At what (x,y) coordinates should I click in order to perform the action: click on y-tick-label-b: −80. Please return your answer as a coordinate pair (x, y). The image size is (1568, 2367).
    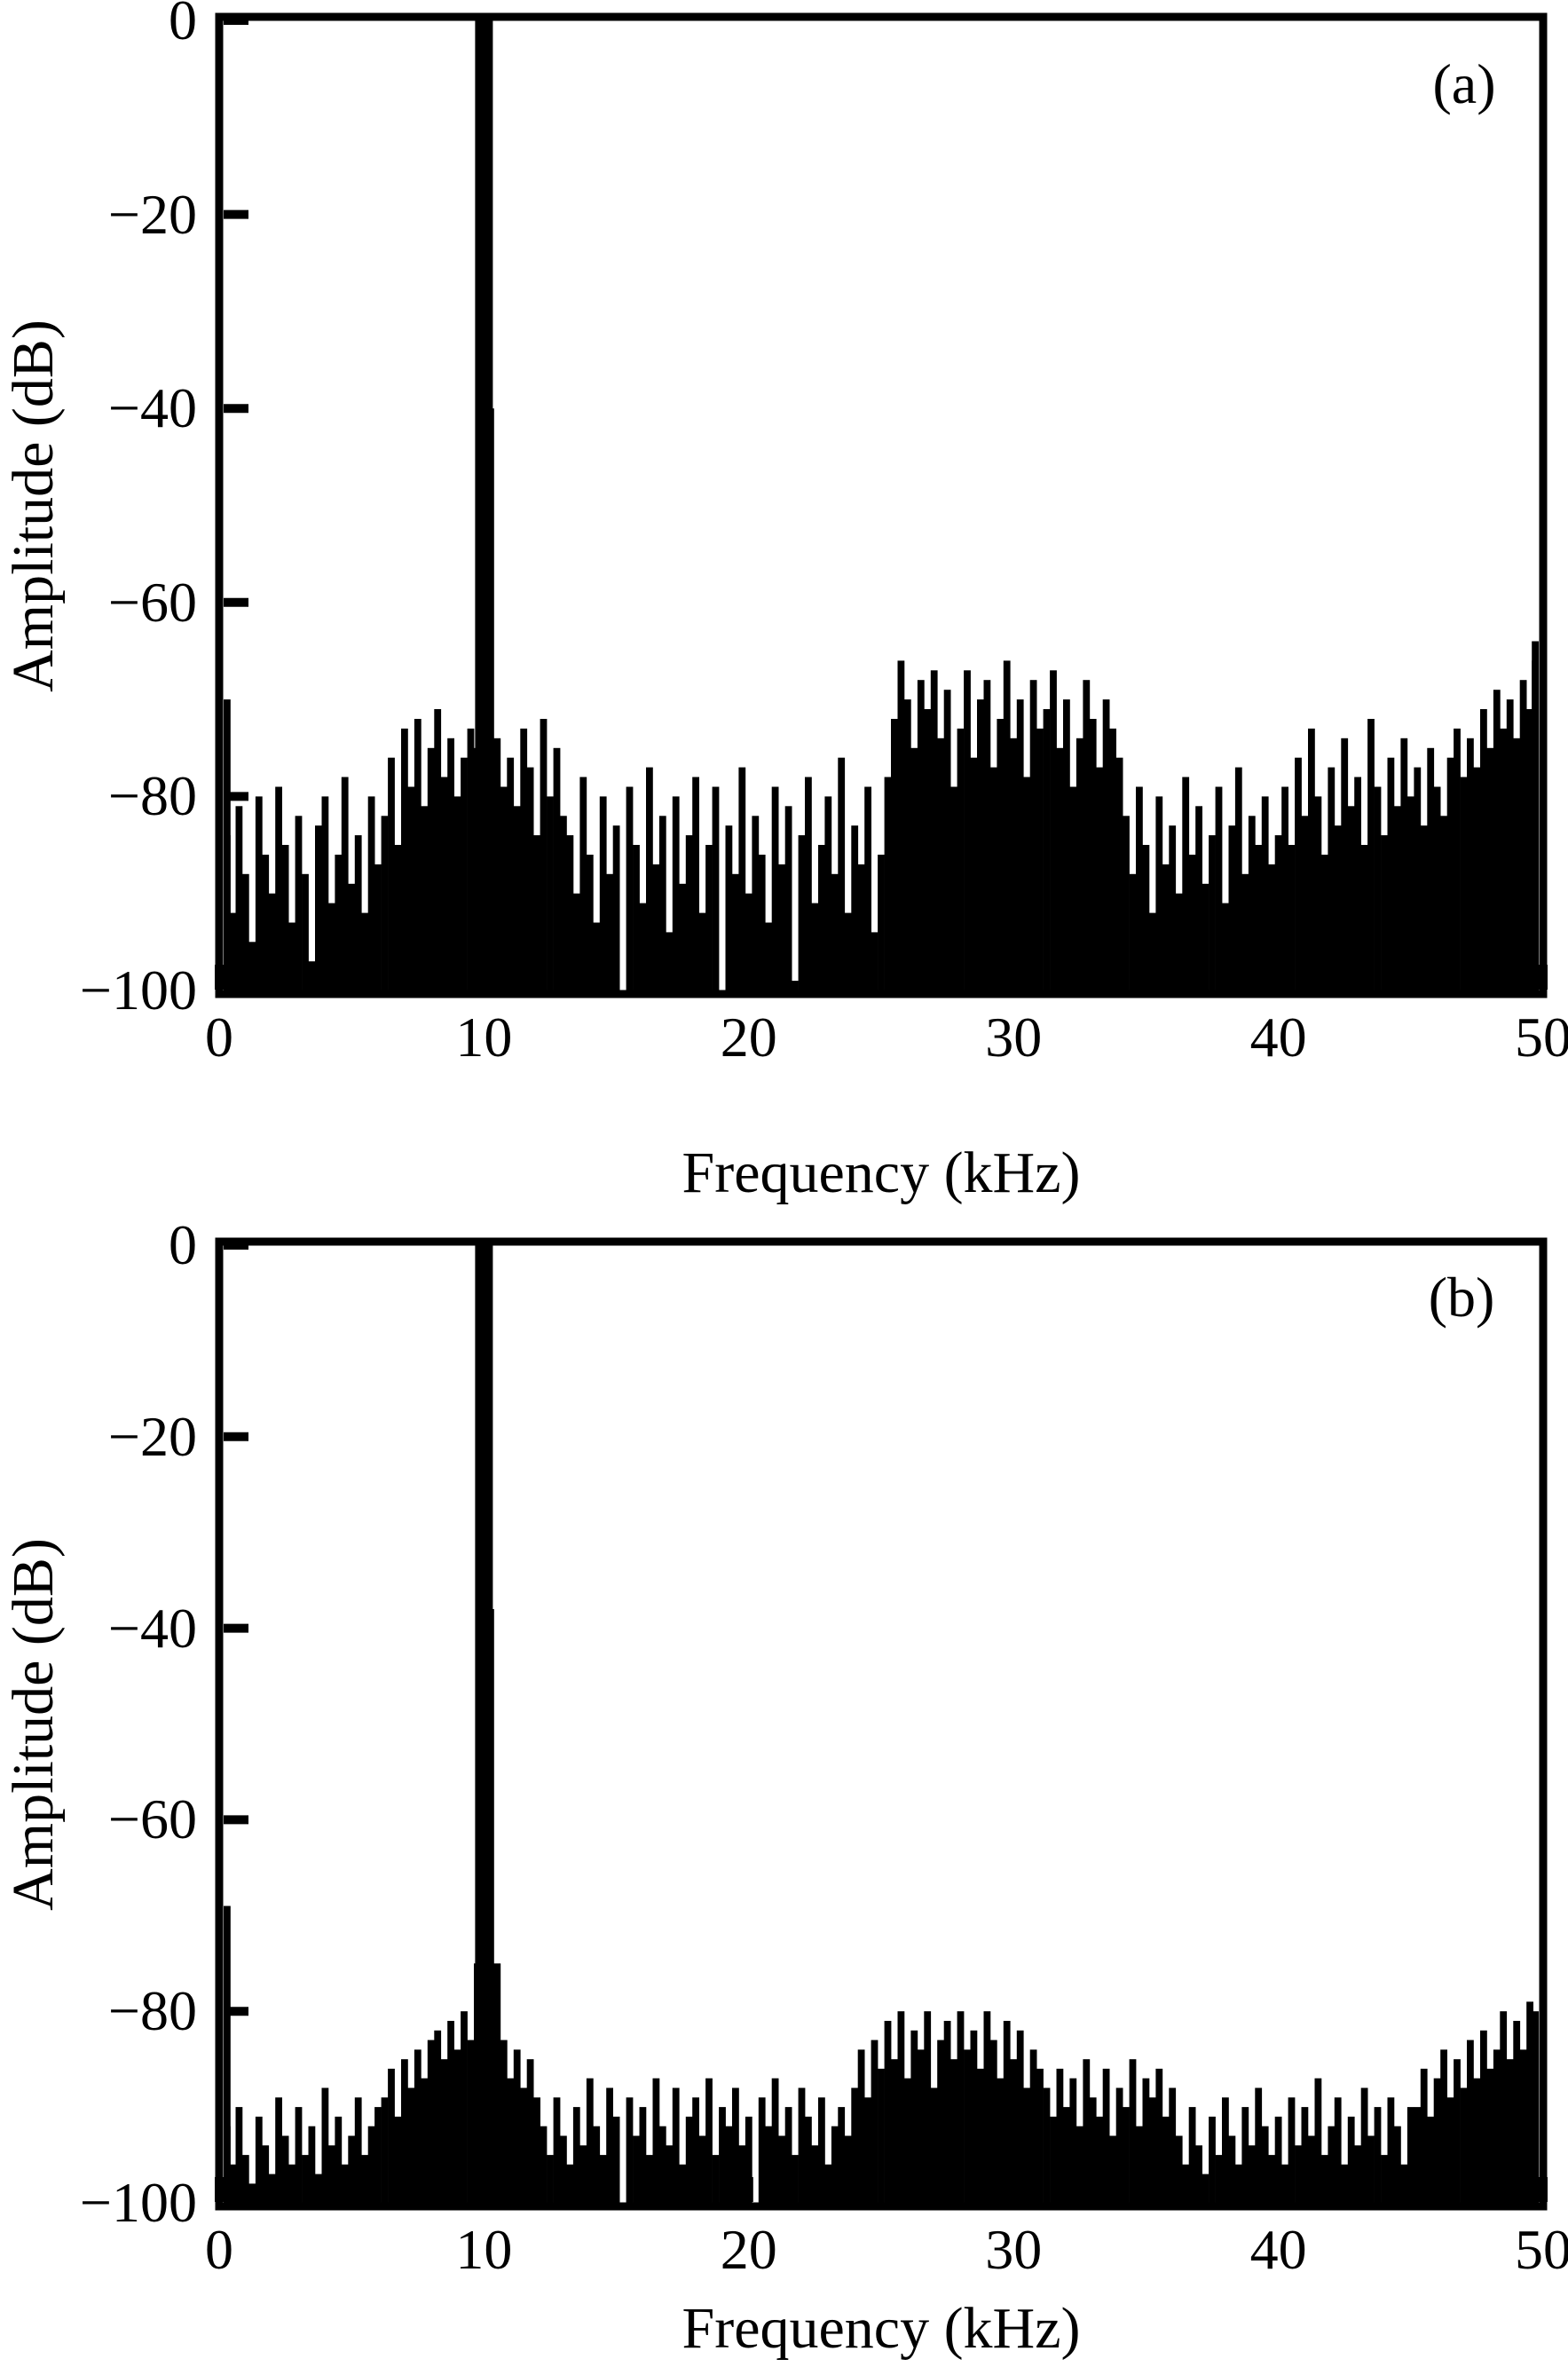
    Looking at the image, I should click on (152, 2011).